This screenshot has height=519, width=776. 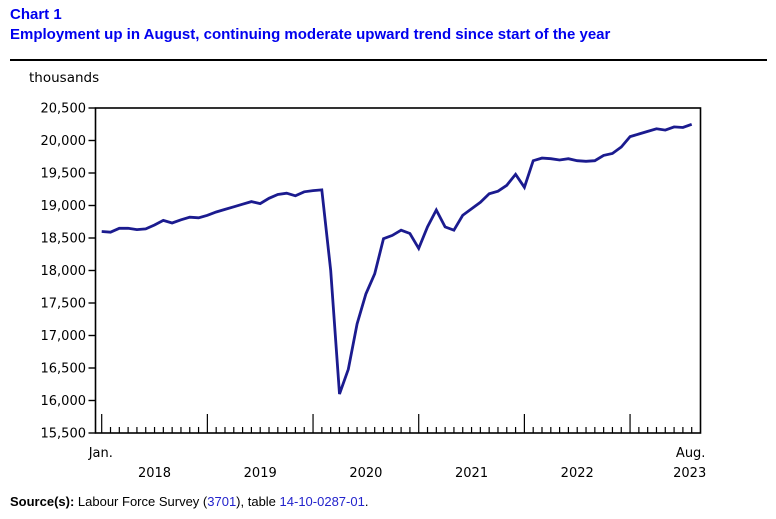 What do you see at coordinates (366, 501) in the screenshot?
I see `source-text-3: .` at bounding box center [366, 501].